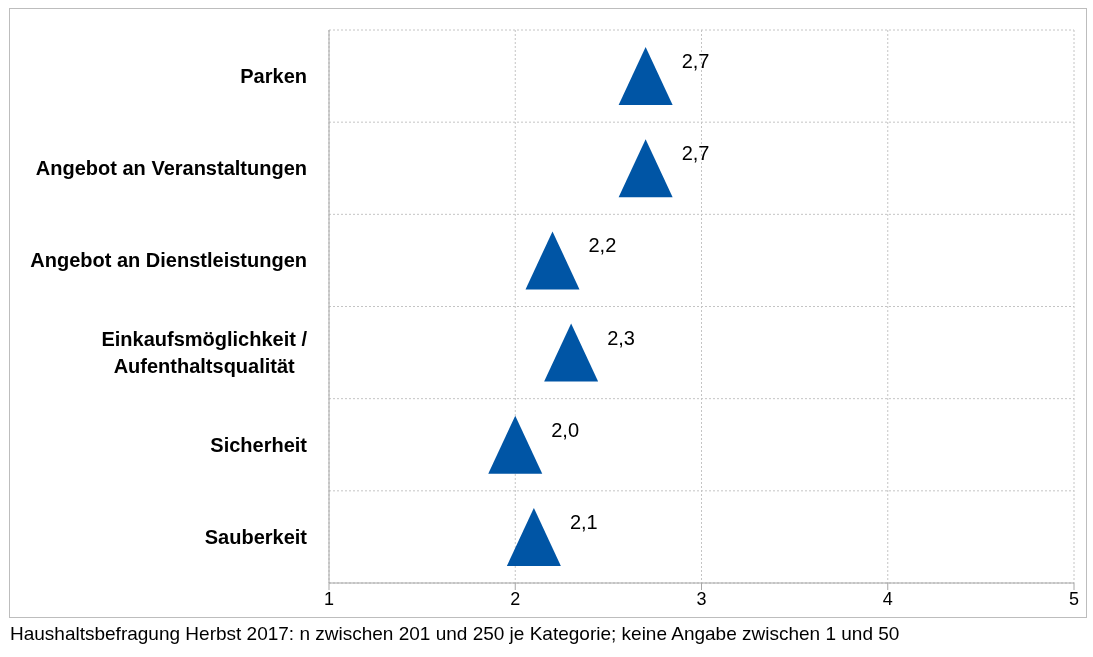 Image resolution: width=1093 pixels, height=657 pixels. What do you see at coordinates (256, 536) in the screenshot?
I see `y-tick-label: Sauberkeit` at bounding box center [256, 536].